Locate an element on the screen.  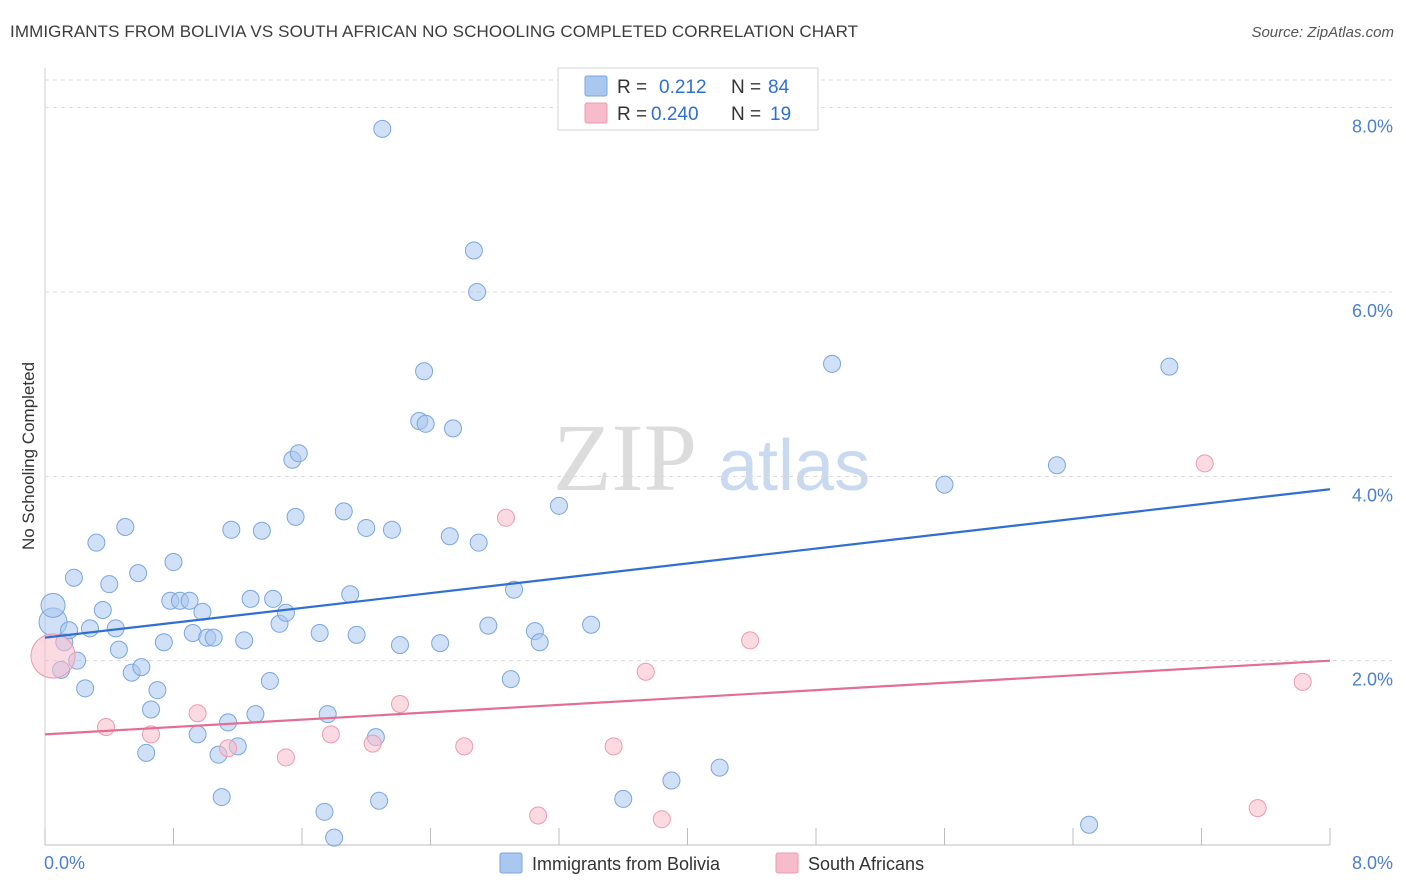
y-tick-label: 6.0% is located at coordinates (1372, 311).